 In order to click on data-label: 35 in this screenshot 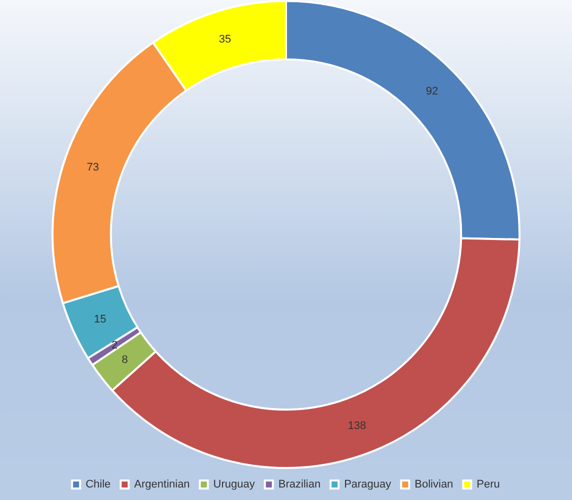, I will do `click(225, 40)`.